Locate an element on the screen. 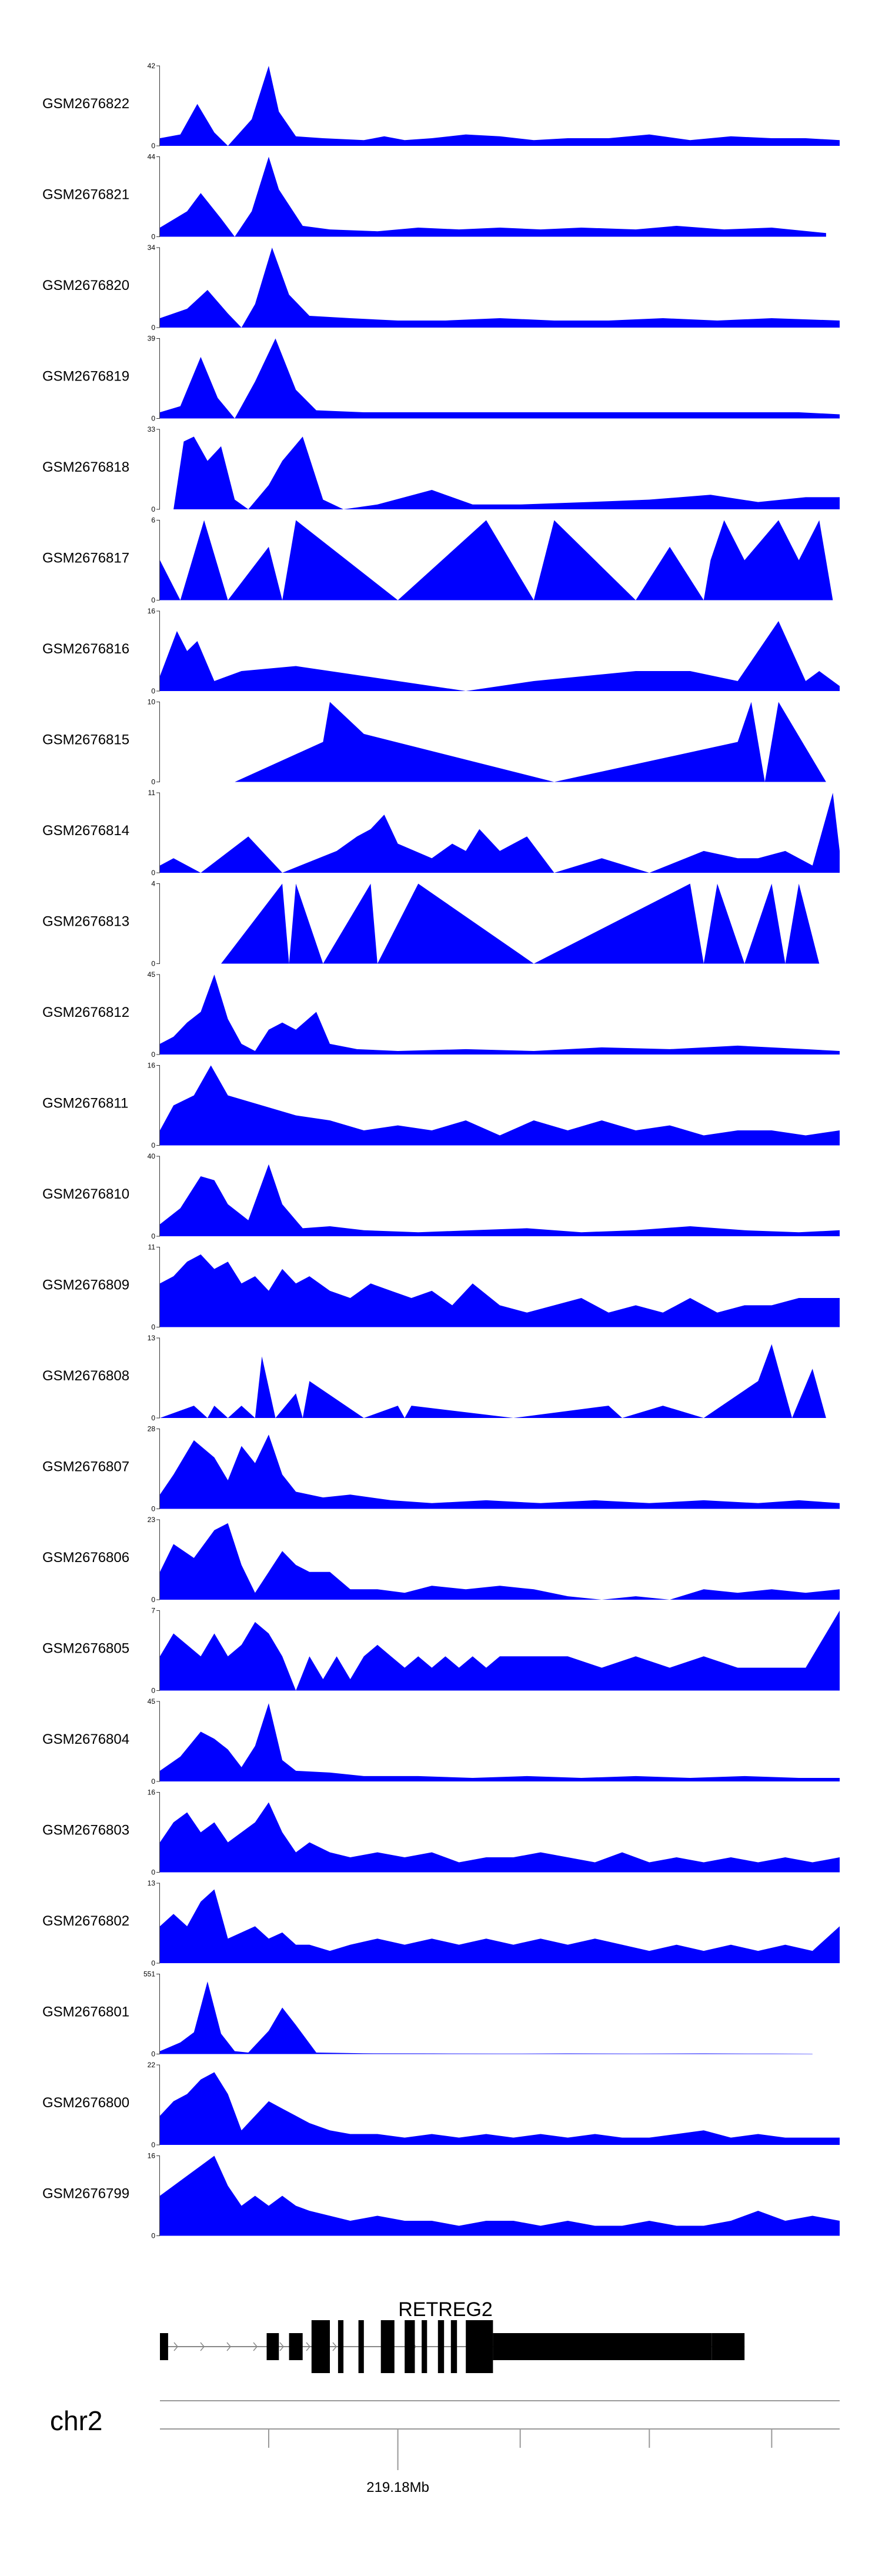 This screenshot has height=2576, width=882. track-label: GSM2676815 is located at coordinates (85, 740).